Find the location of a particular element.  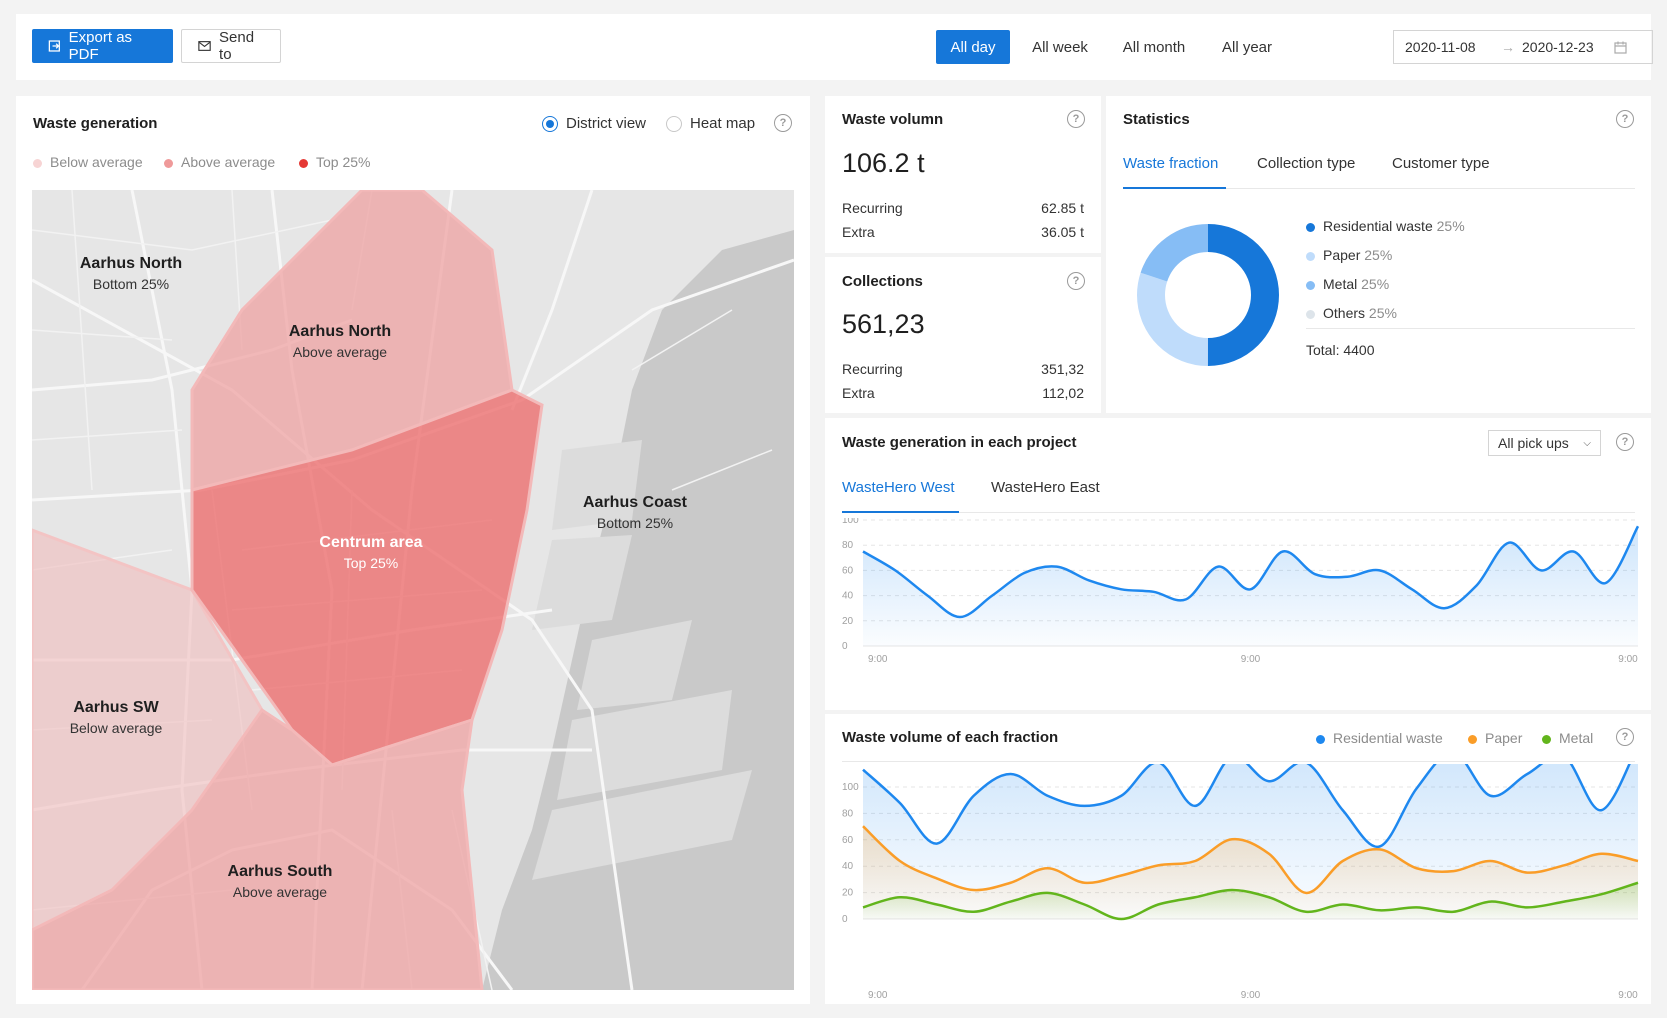

fraction-donut-chart is located at coordinates (1208, 295).